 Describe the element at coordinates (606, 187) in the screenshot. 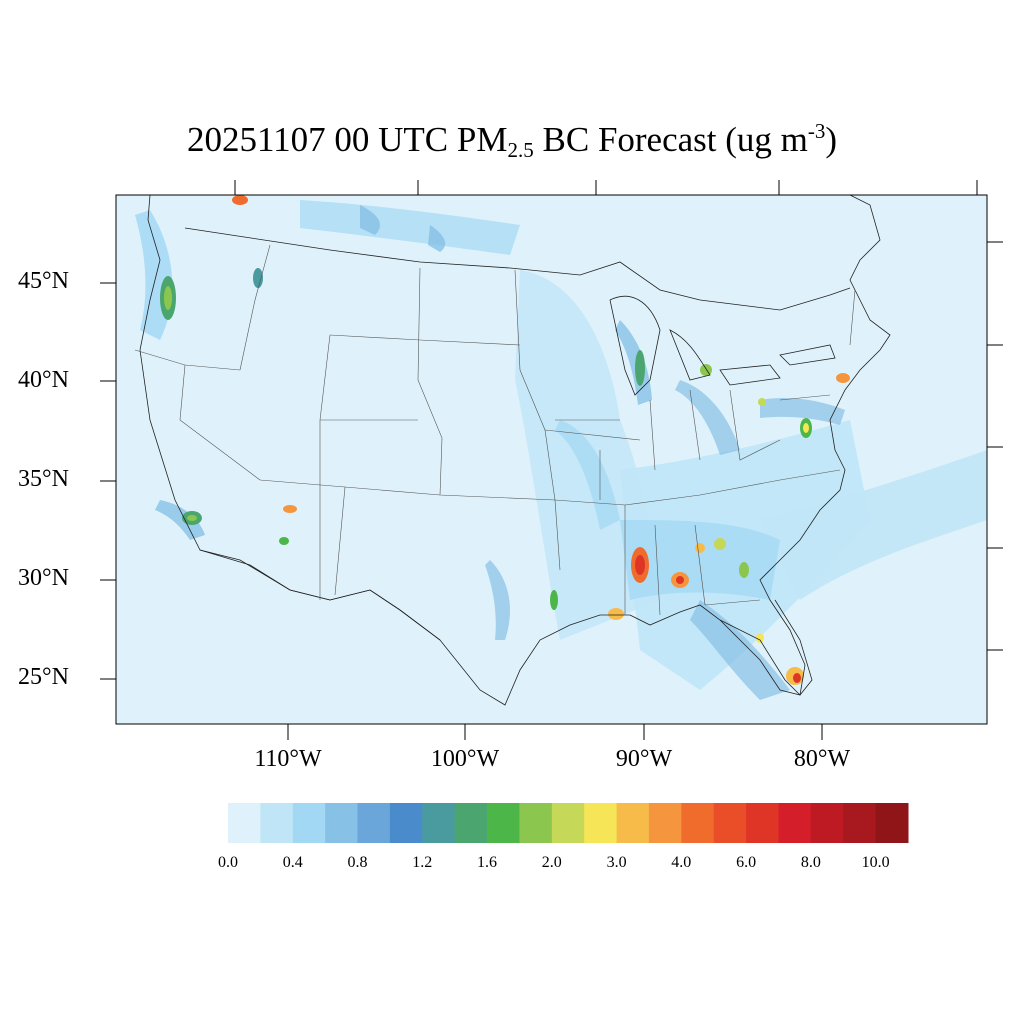

I see `top-ticks` at that location.